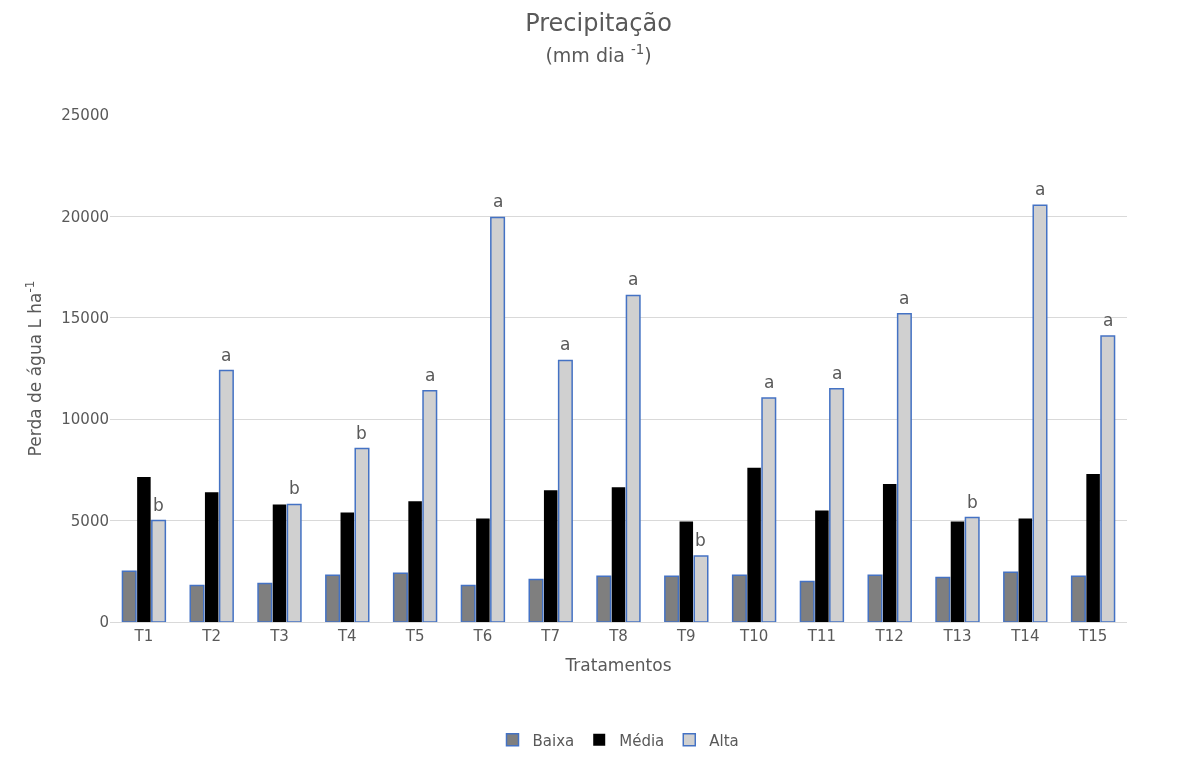  What do you see at coordinates (550, 636) in the screenshot?
I see `x-tick-label: T7` at bounding box center [550, 636].